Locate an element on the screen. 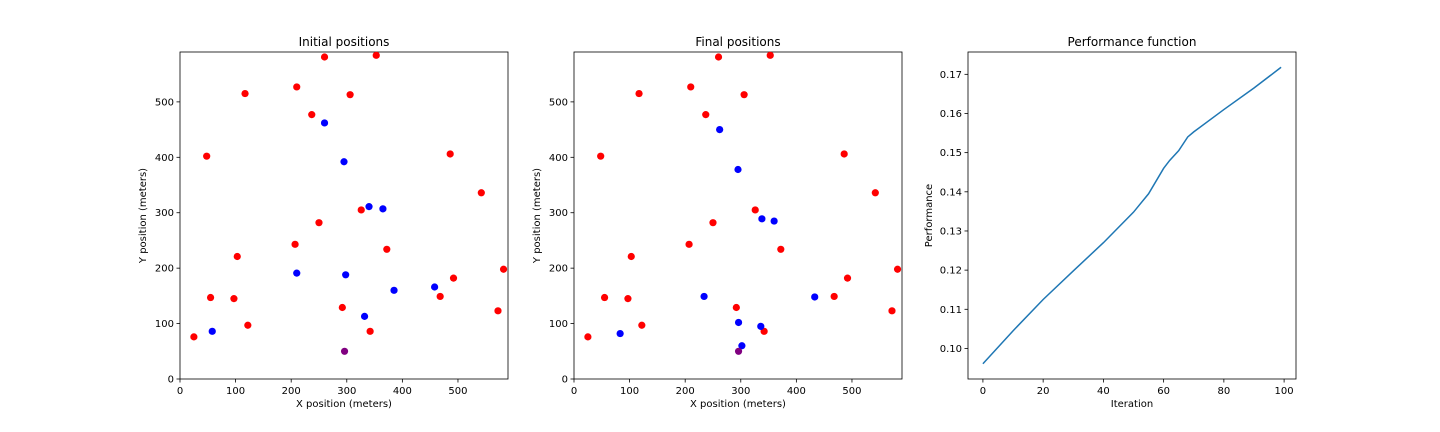 This screenshot has height=432, width=1440. x-tick-label: 300 is located at coordinates (346, 391).